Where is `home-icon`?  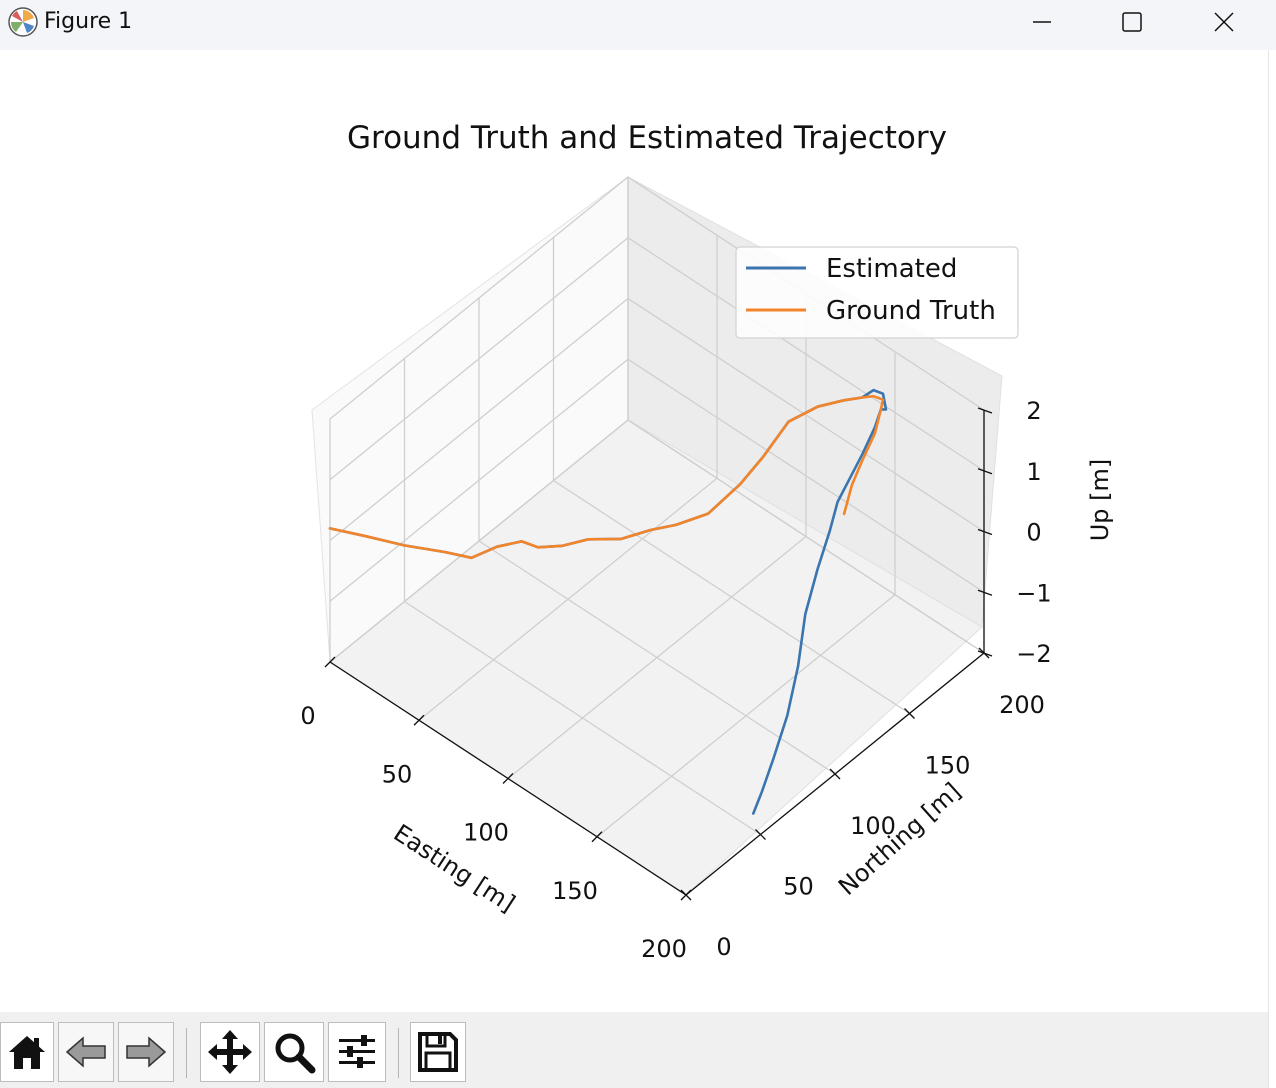
home-icon is located at coordinates (27, 1052).